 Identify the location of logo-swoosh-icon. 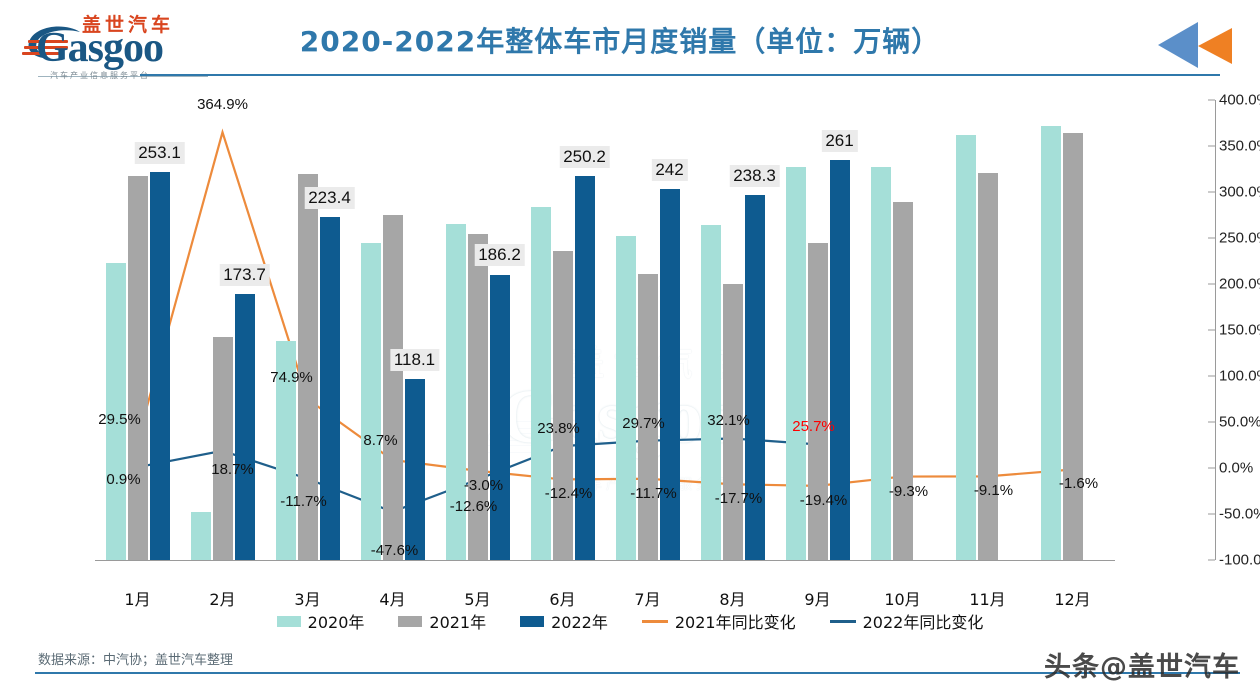
(54, 42).